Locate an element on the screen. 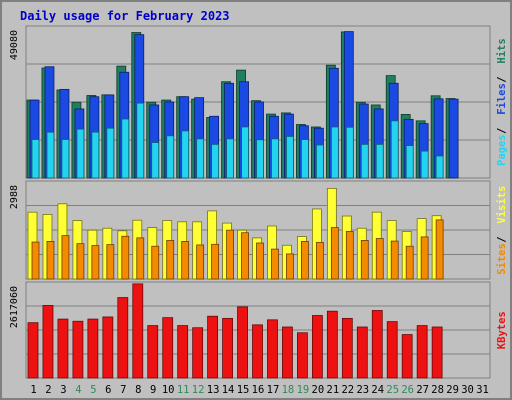 The width and height of the screenshot is (512, 400). x-tick-label: 29 is located at coordinates (452, 390).